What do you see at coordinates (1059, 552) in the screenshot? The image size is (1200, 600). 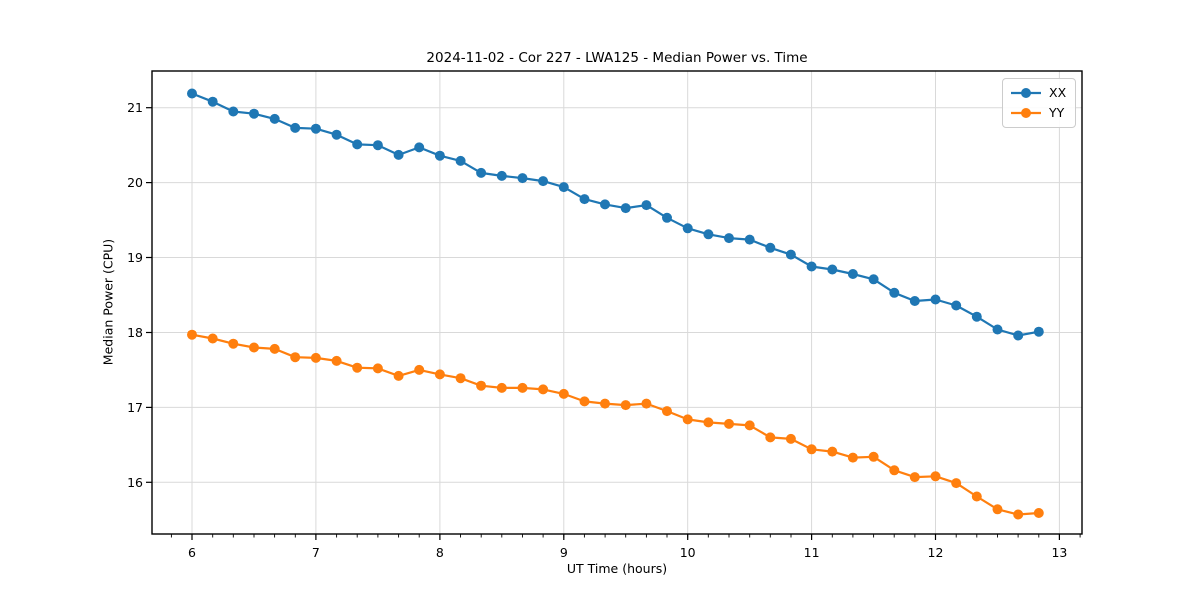 I see `x-tick-label: 13` at bounding box center [1059, 552].